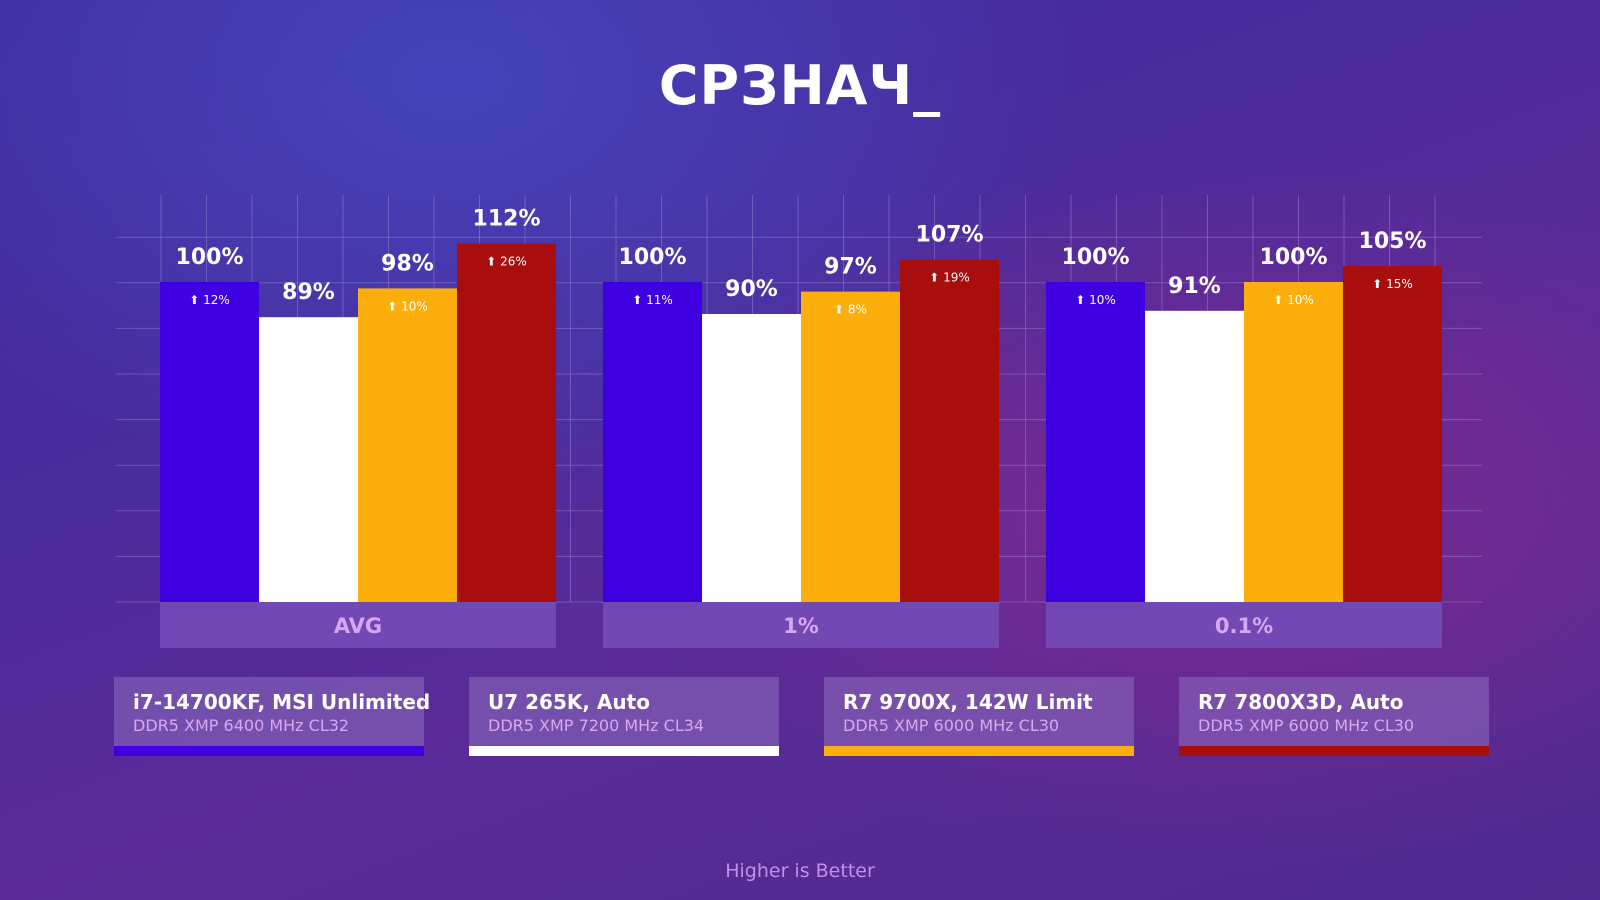 The image size is (1600, 900). I want to click on bar-value-label: 91%, so click(1194, 286).